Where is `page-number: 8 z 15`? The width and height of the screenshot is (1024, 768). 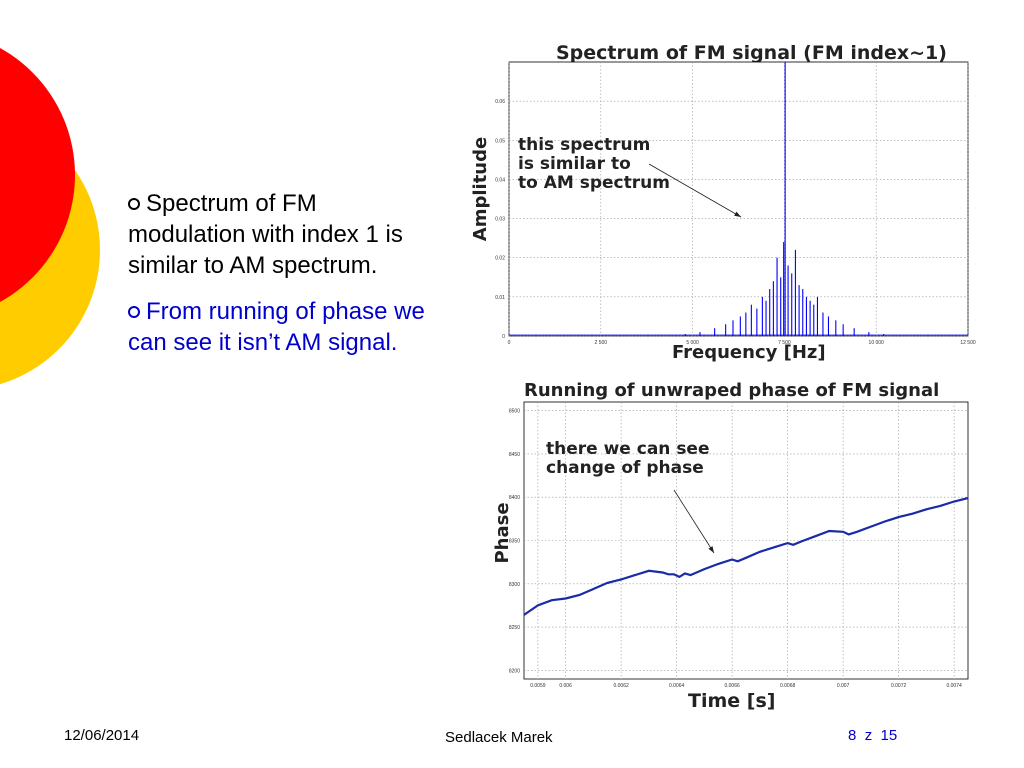
page-number: 8 z 15 is located at coordinates (872, 735).